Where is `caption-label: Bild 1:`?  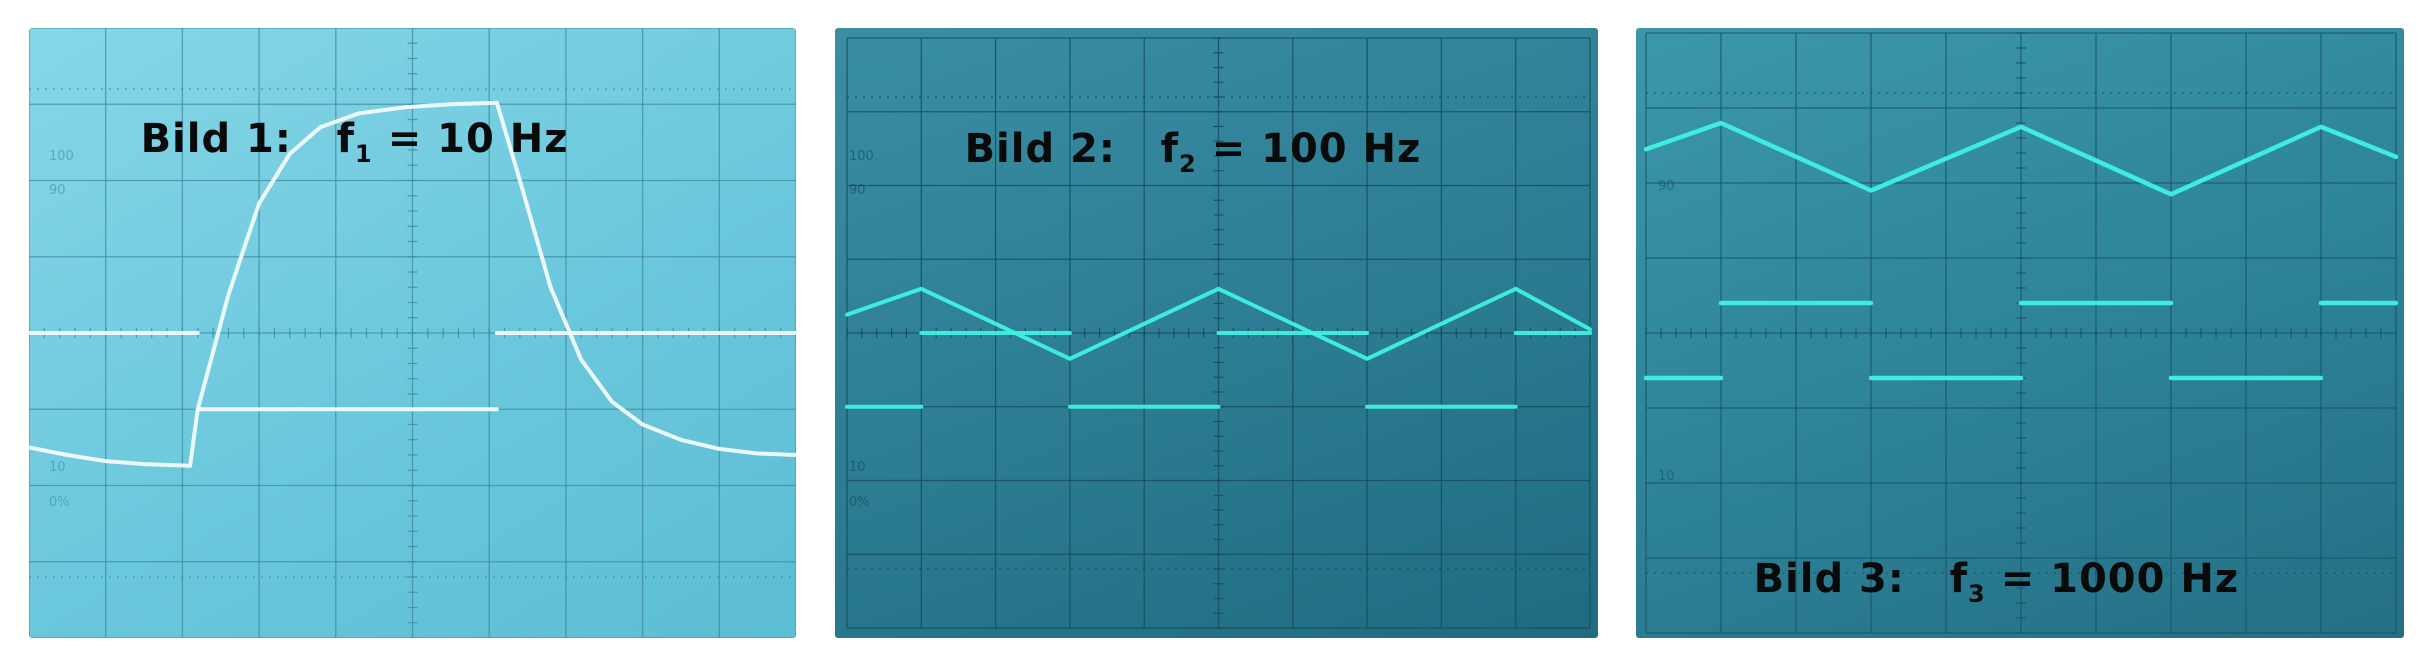 caption-label: Bild 1: is located at coordinates (216, 139).